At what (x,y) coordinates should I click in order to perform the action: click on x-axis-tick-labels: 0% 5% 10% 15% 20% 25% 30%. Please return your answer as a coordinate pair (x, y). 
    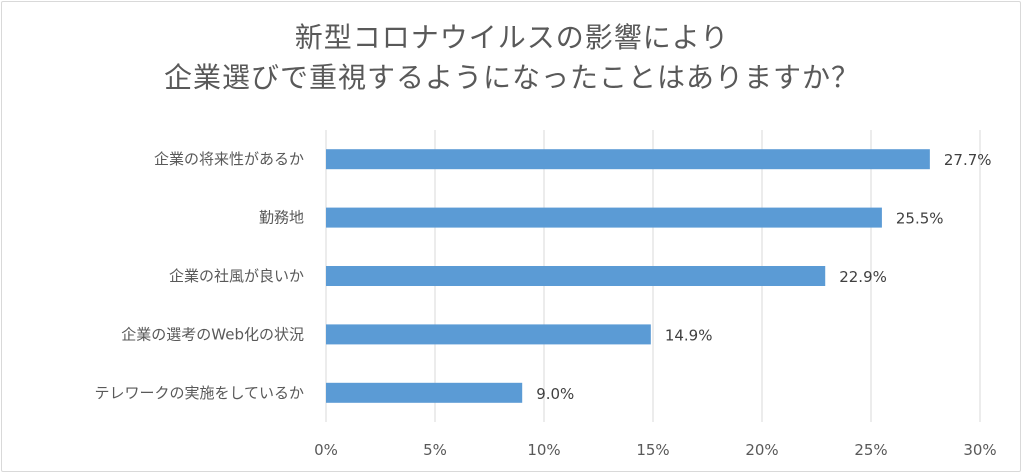
    Looking at the image, I should click on (655, 450).